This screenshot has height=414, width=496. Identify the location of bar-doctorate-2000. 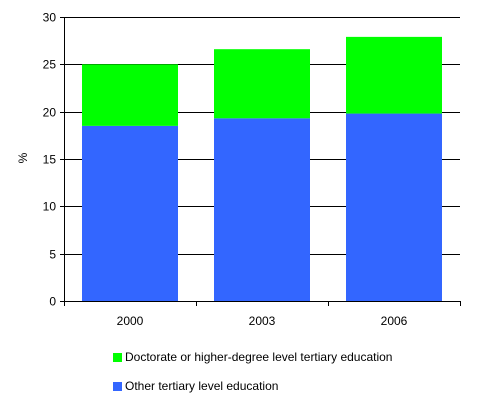
(130, 95).